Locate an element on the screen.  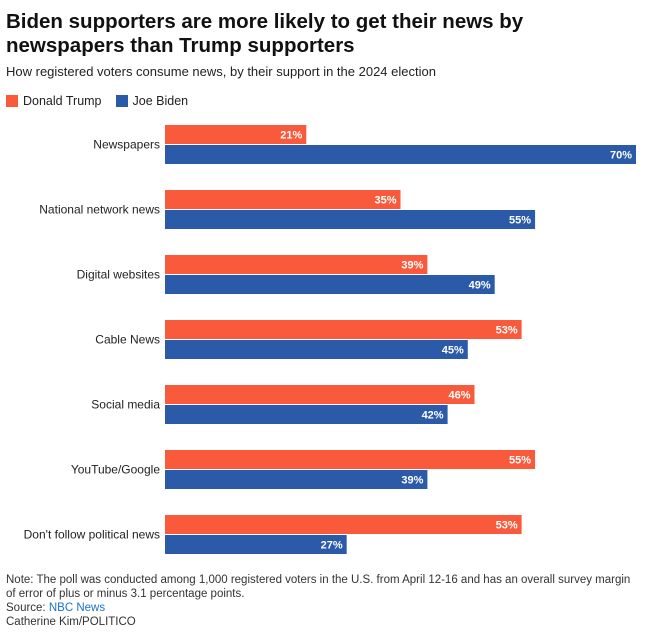
data-label-don-t-follow-political-news-joe-biden: 27% is located at coordinates (332, 546).